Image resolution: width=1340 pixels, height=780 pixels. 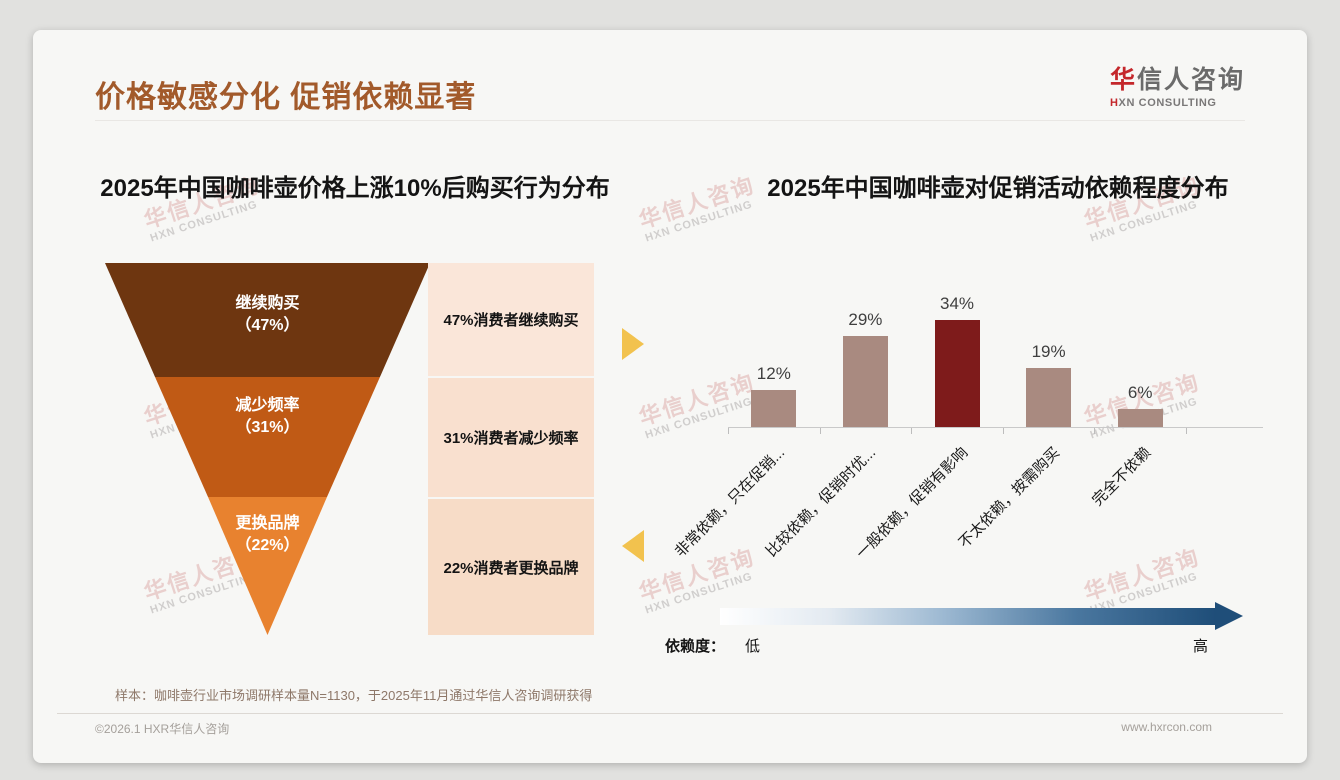 I want to click on bar-value-label: 29%, so click(x=865, y=319).